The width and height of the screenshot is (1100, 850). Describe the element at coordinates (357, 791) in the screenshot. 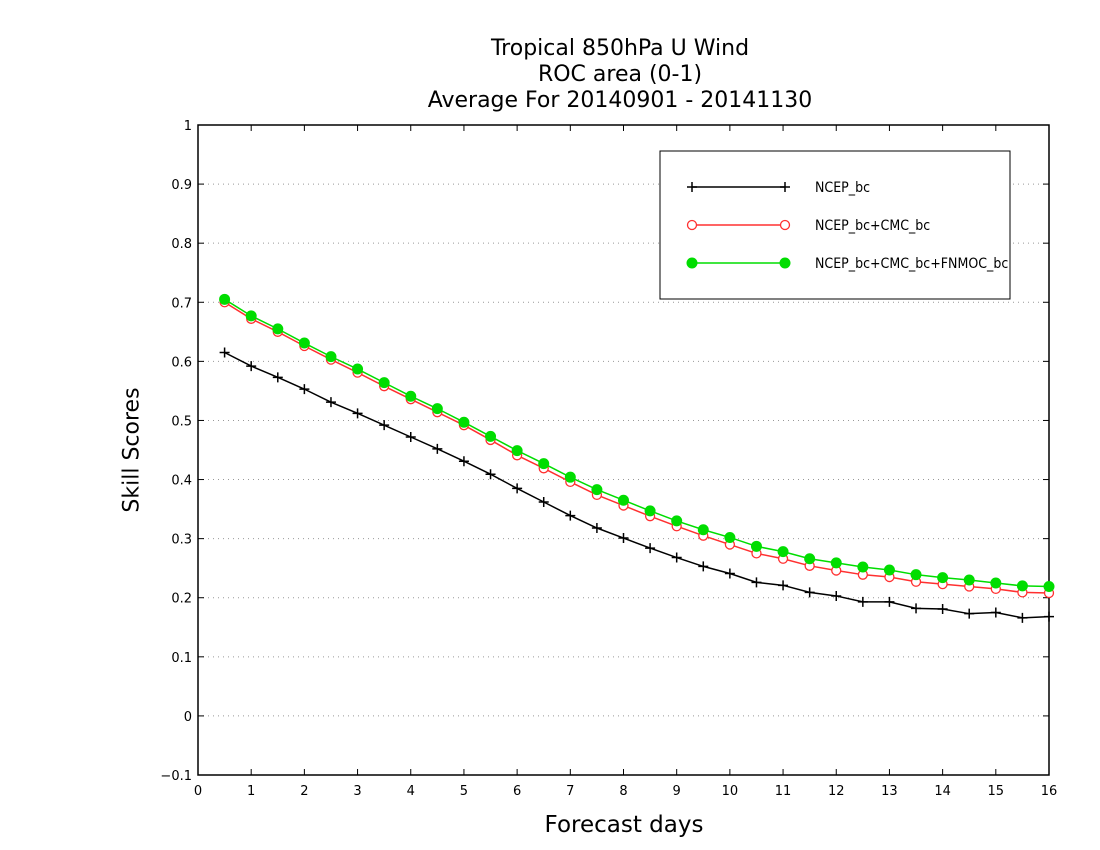

I see `x-tick-label: 3` at that location.